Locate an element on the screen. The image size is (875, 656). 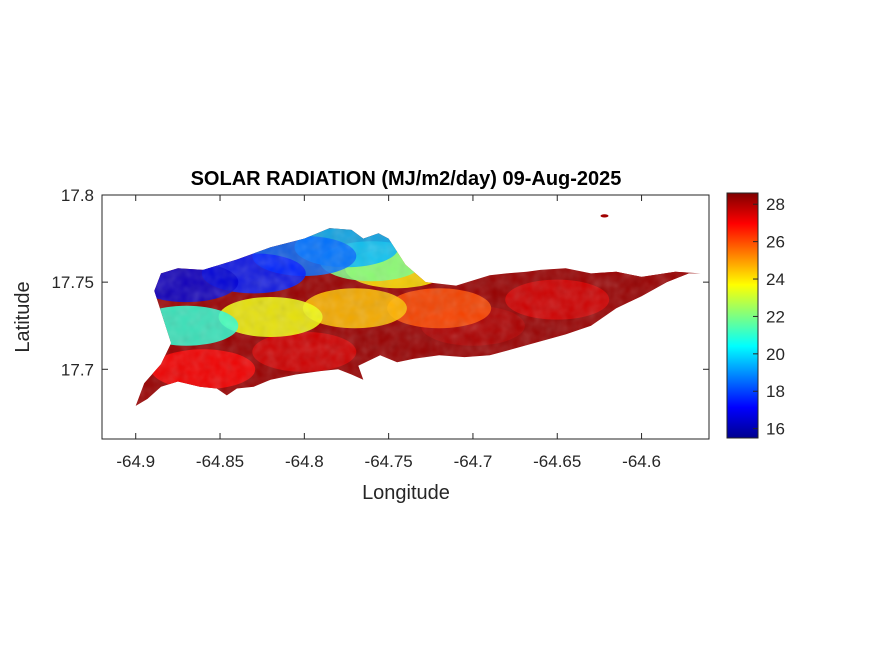
colorbar-tick-label: 22 is located at coordinates (775, 316).